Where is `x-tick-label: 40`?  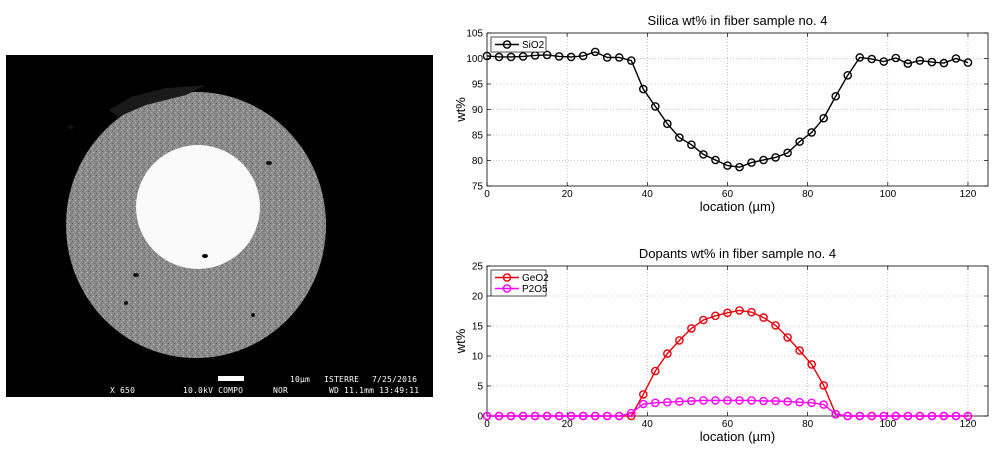
x-tick-label: 40 is located at coordinates (648, 424).